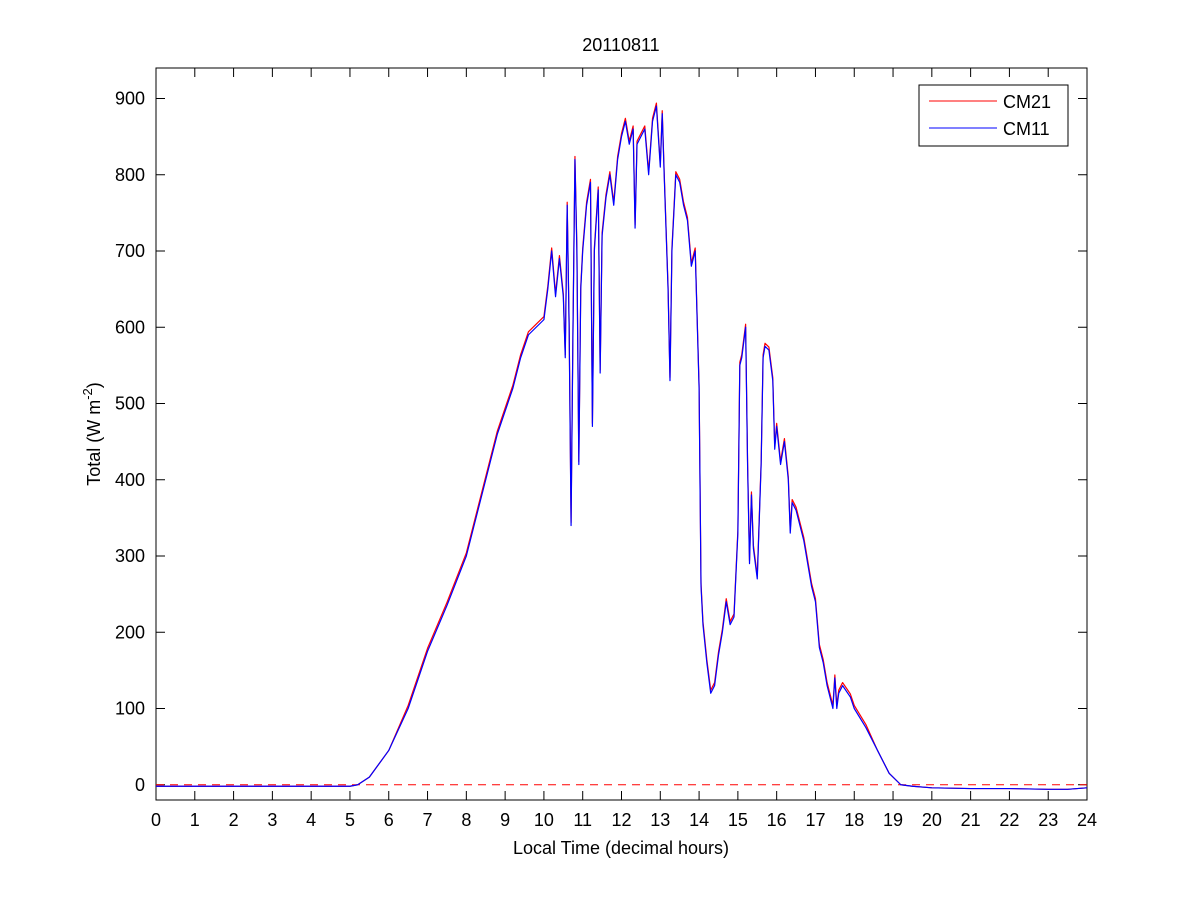 This screenshot has width=1201, height=900. I want to click on y-tick-label: 200, so click(130, 632).